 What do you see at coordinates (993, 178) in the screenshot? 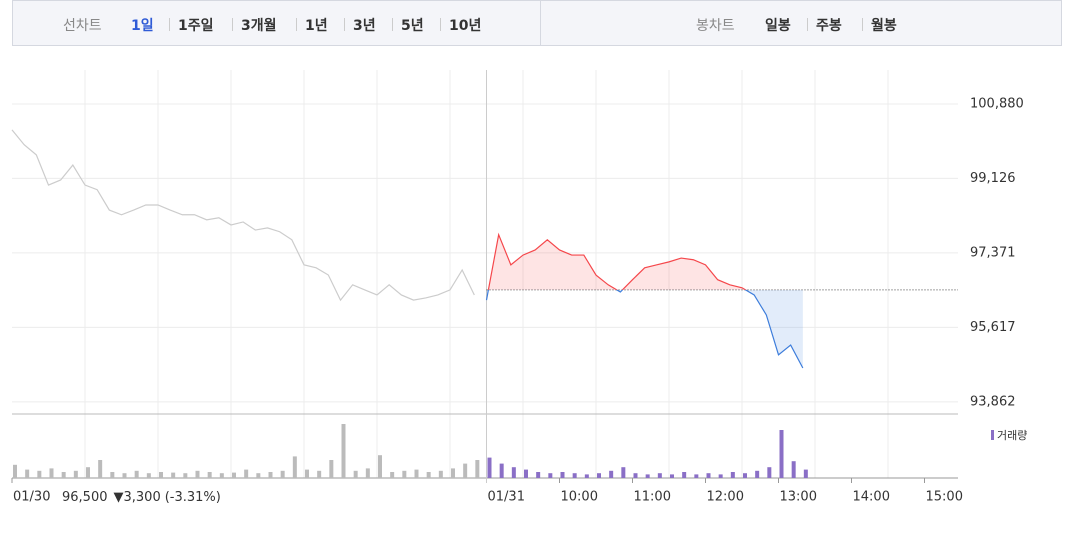
I see `y-tick-label: 99,126` at bounding box center [993, 178].